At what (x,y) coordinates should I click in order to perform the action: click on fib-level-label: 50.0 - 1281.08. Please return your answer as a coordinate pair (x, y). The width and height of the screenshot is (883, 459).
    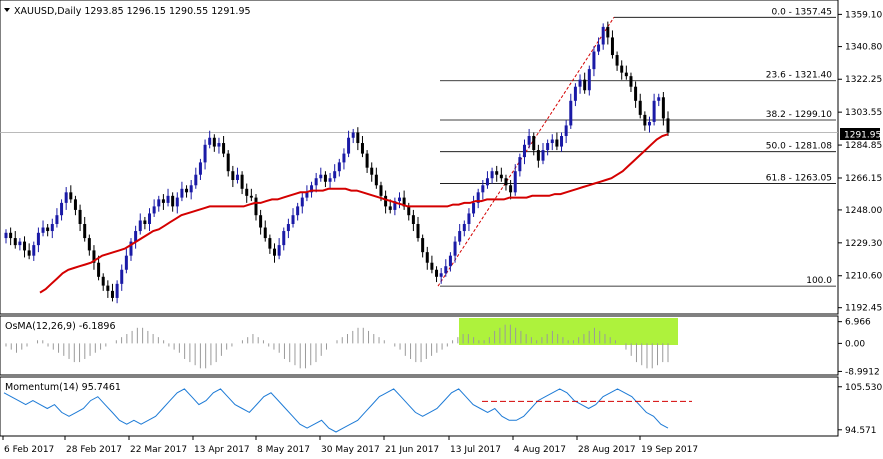
    Looking at the image, I should click on (799, 147).